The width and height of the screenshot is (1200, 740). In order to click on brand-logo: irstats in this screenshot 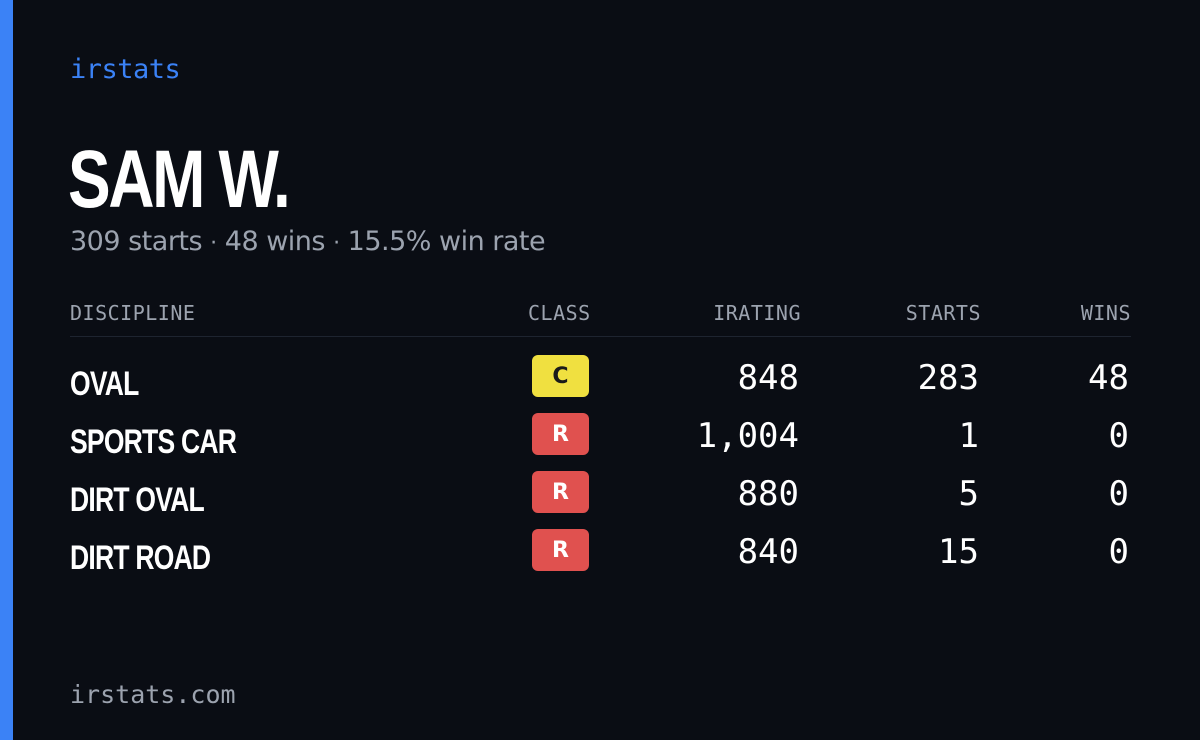, I will do `click(125, 69)`.